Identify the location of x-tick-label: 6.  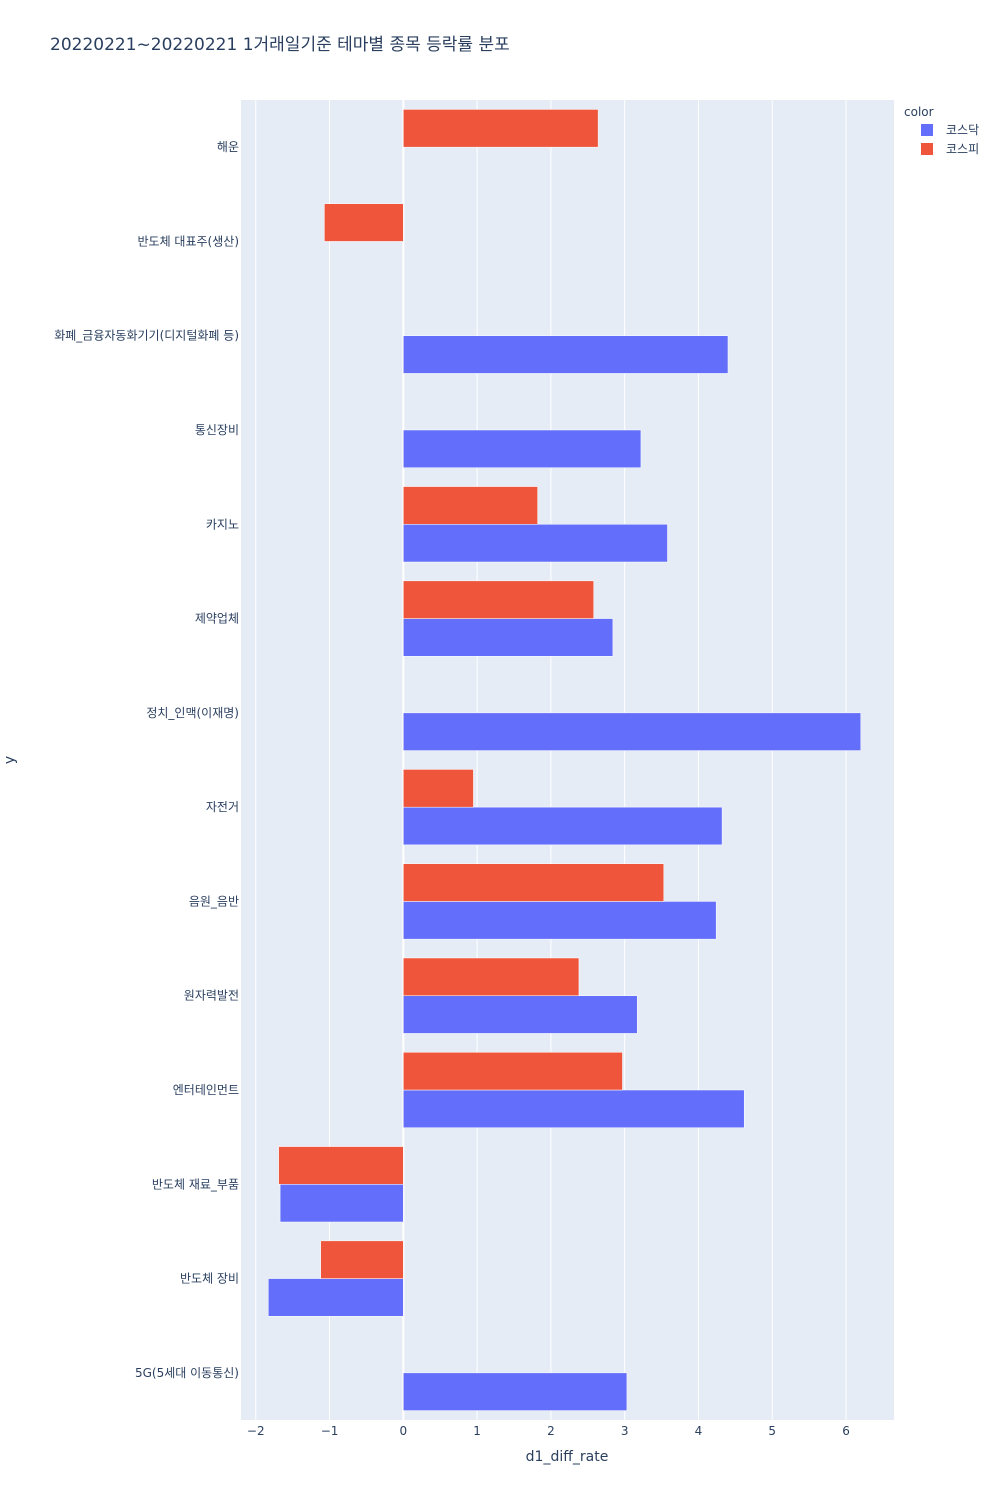
(846, 1431).